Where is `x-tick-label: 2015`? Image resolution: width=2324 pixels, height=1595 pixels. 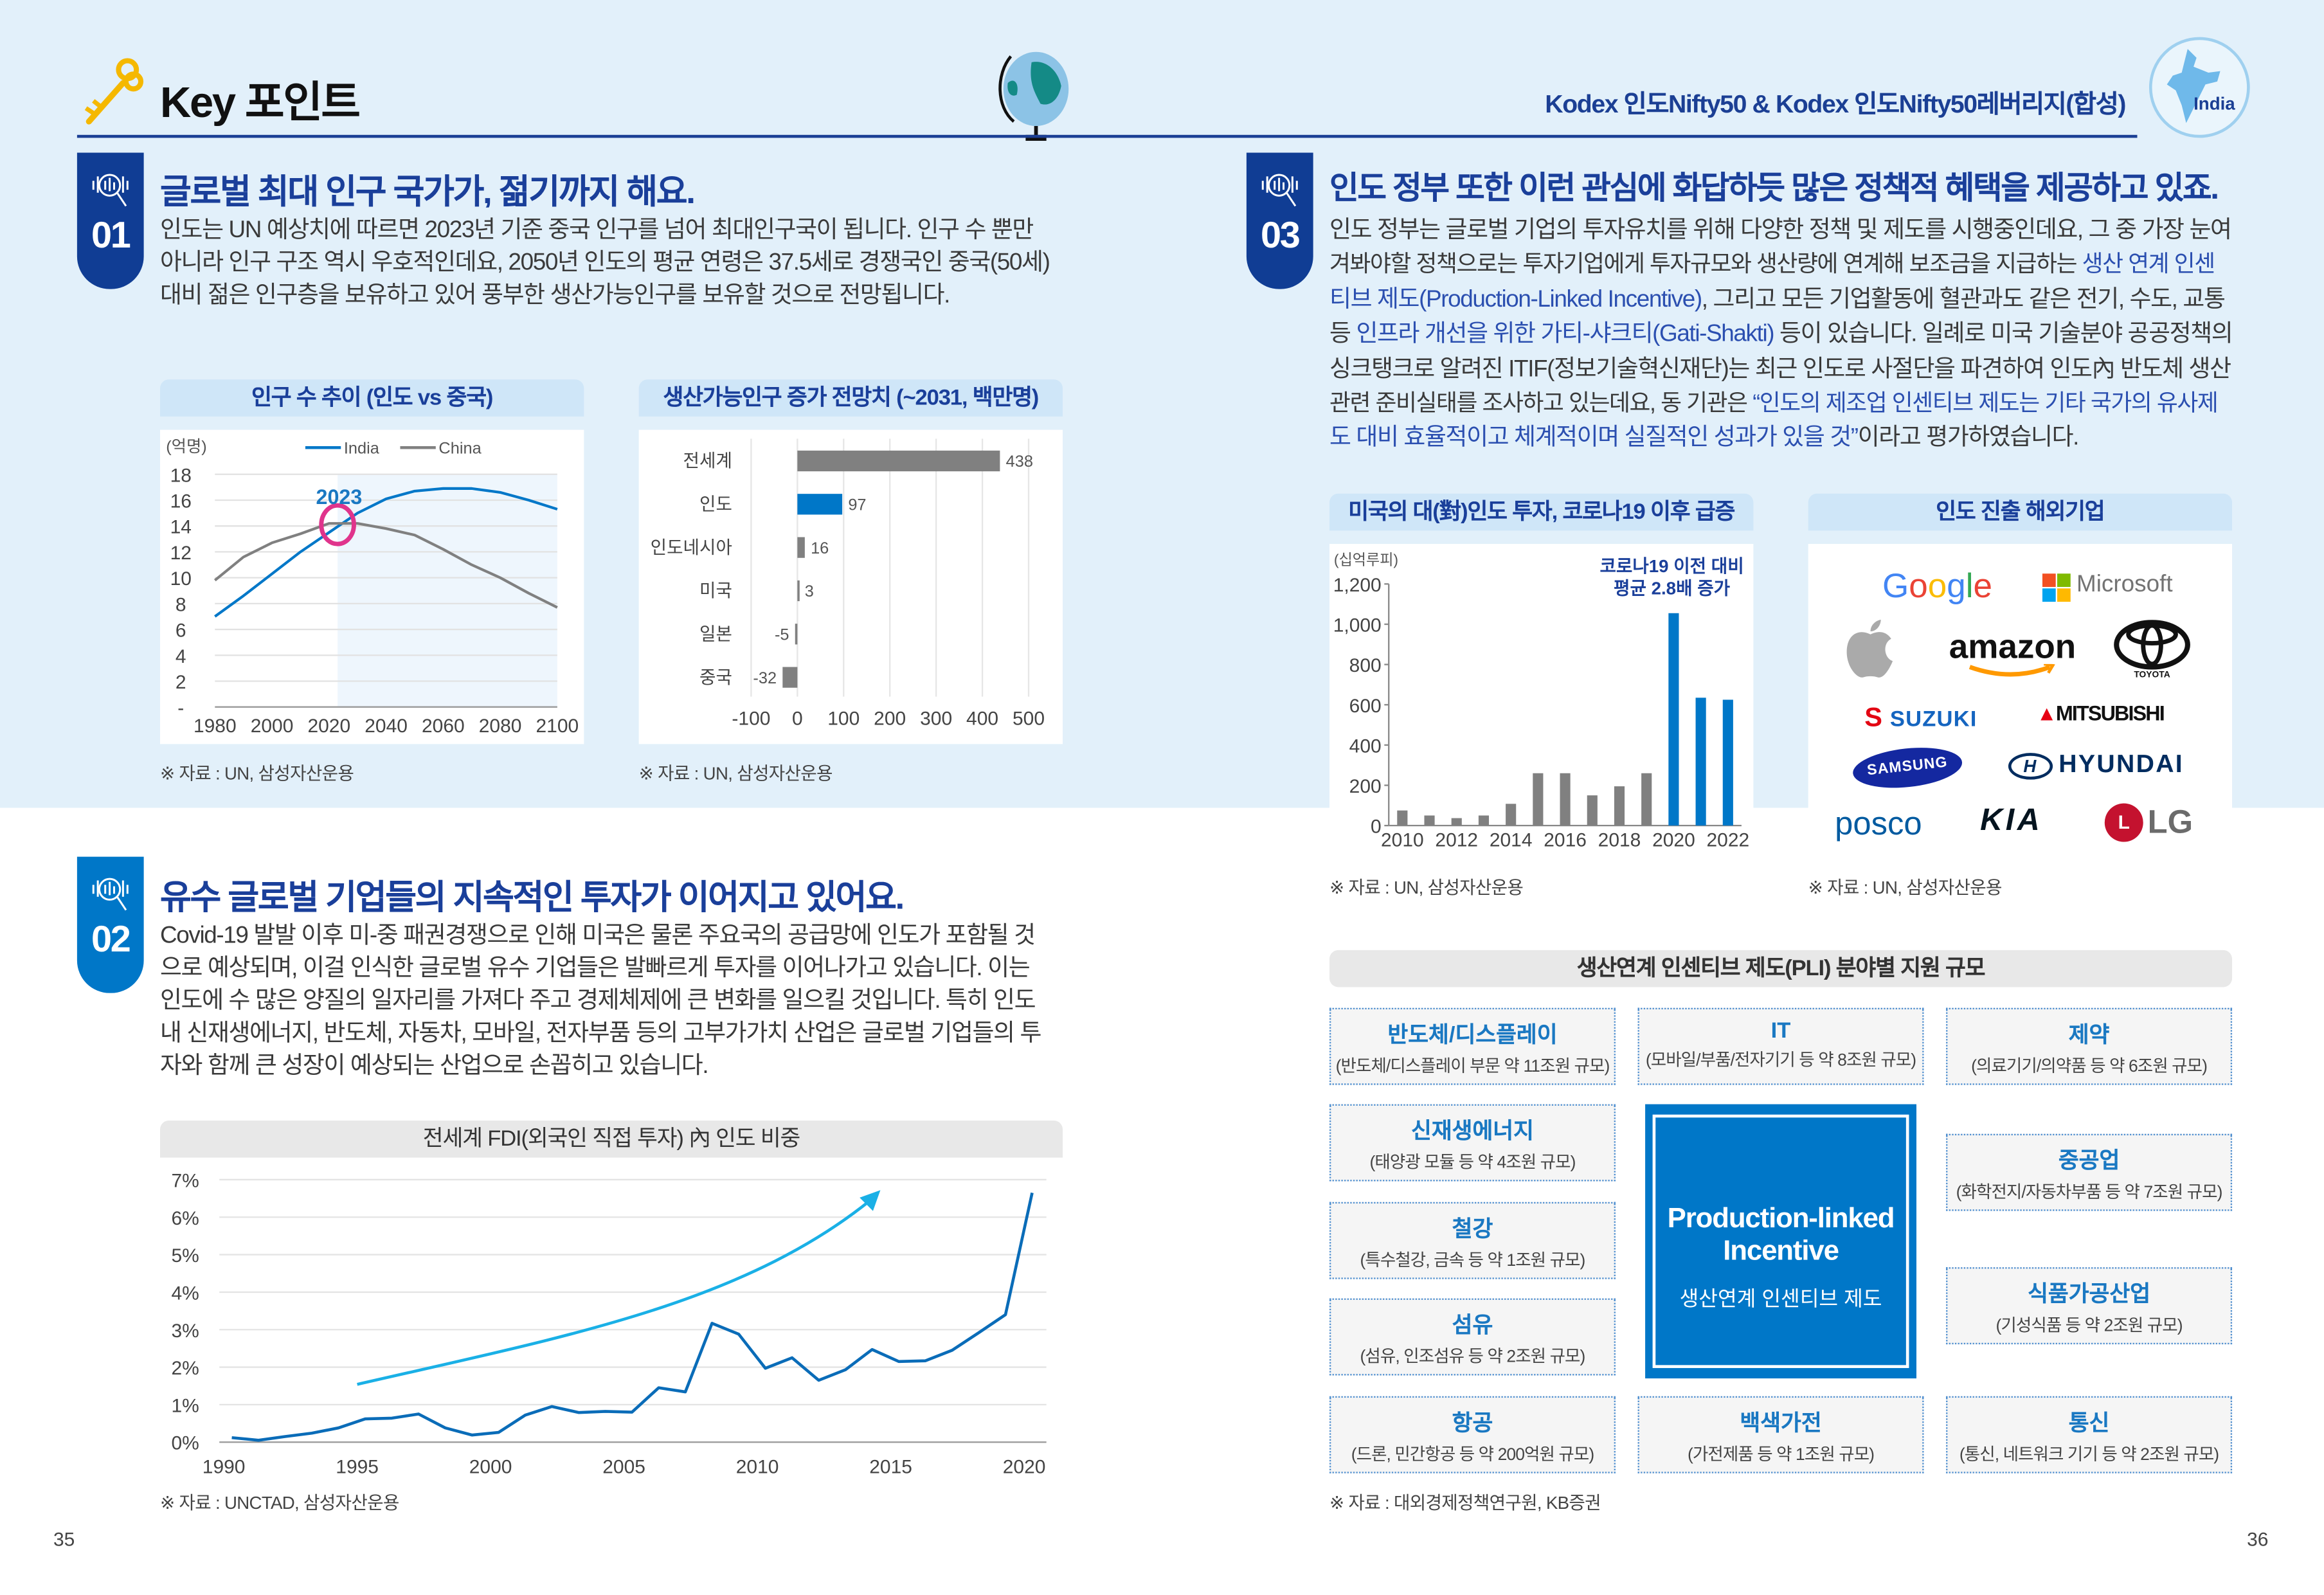
x-tick-label: 2015 is located at coordinates (890, 1467).